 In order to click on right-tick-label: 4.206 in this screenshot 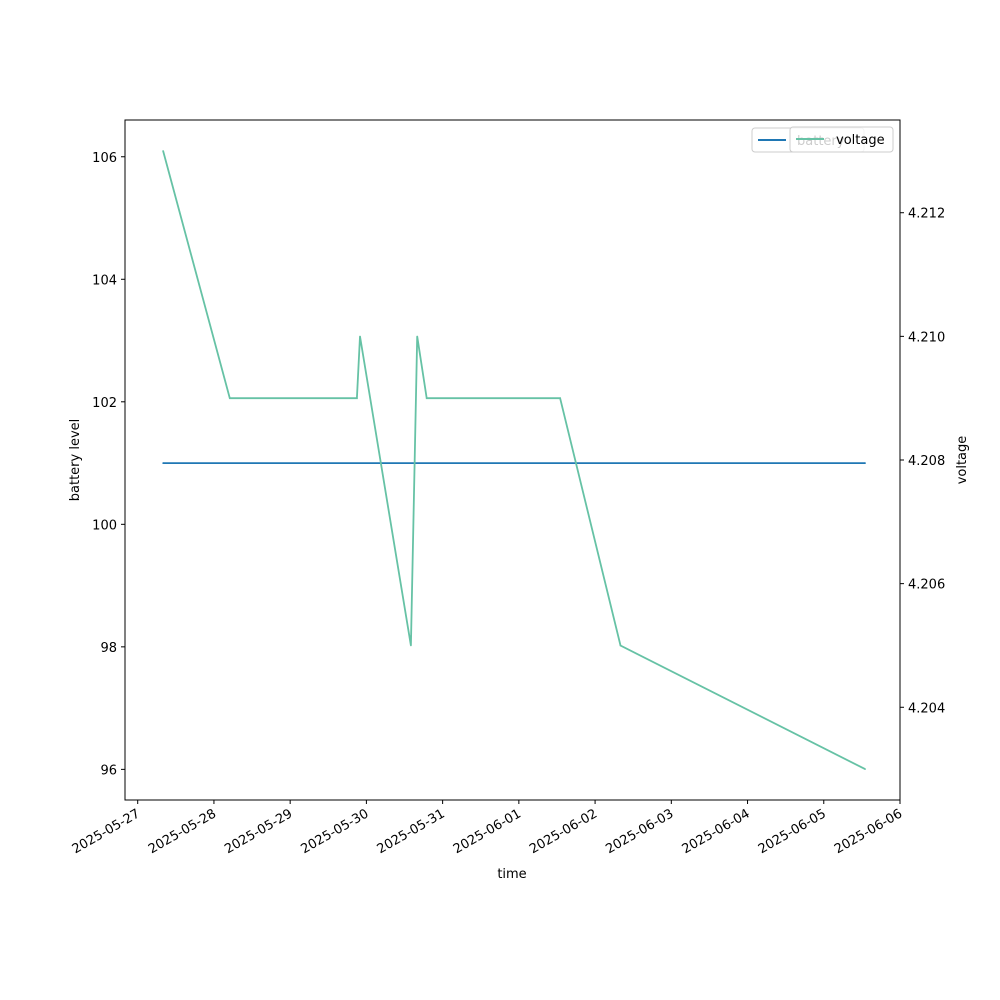, I will do `click(926, 585)`.